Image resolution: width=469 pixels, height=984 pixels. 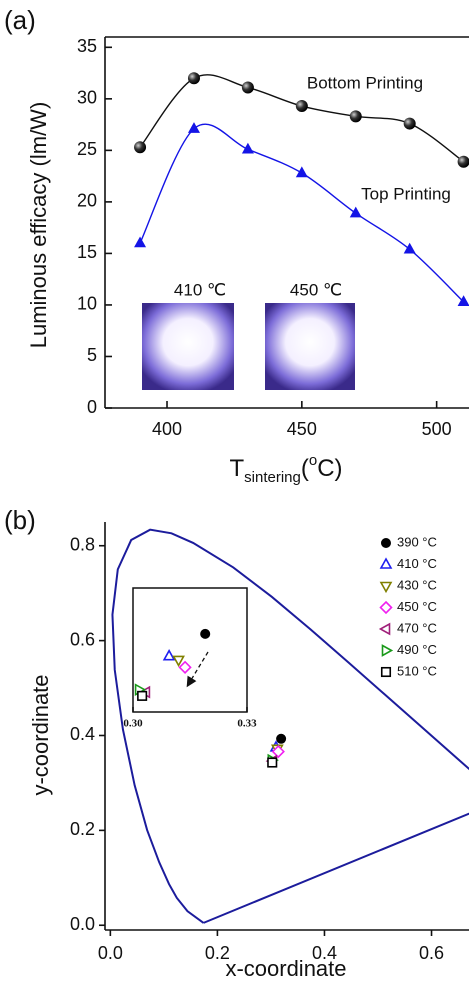 I want to click on x-tick-label: 0.2, so click(x=217, y=953).